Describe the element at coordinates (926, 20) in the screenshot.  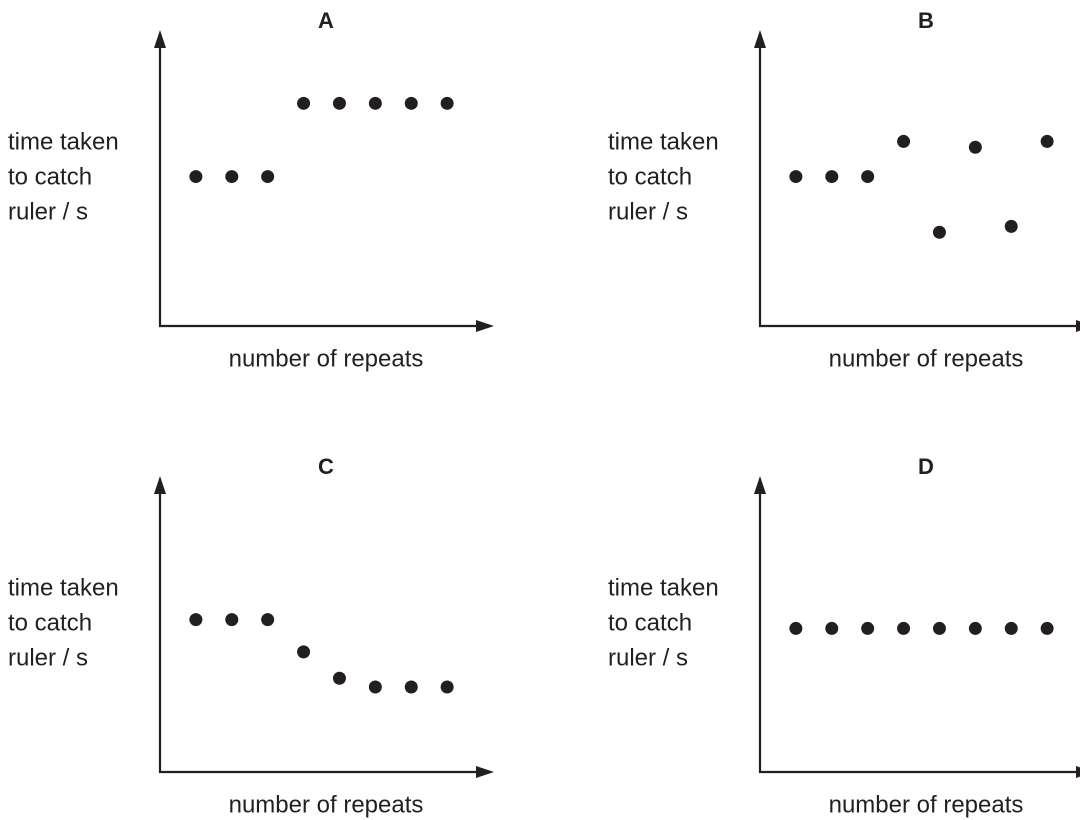
I see `chart-title: B` at that location.